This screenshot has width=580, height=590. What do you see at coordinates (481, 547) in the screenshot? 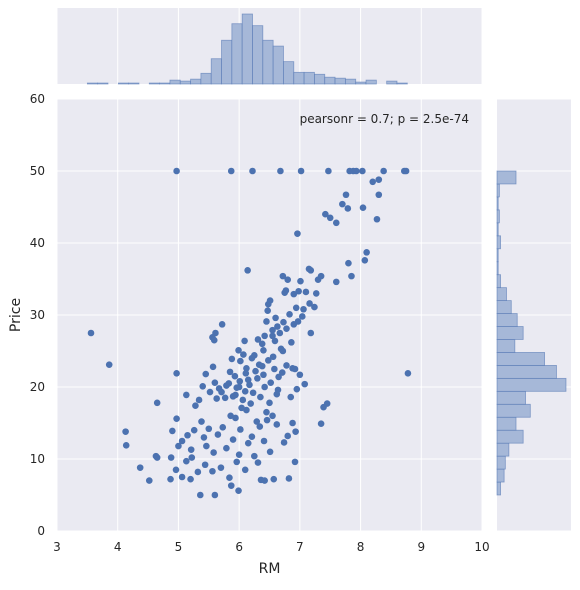
I see `x-tick-label: 10` at bounding box center [481, 547].